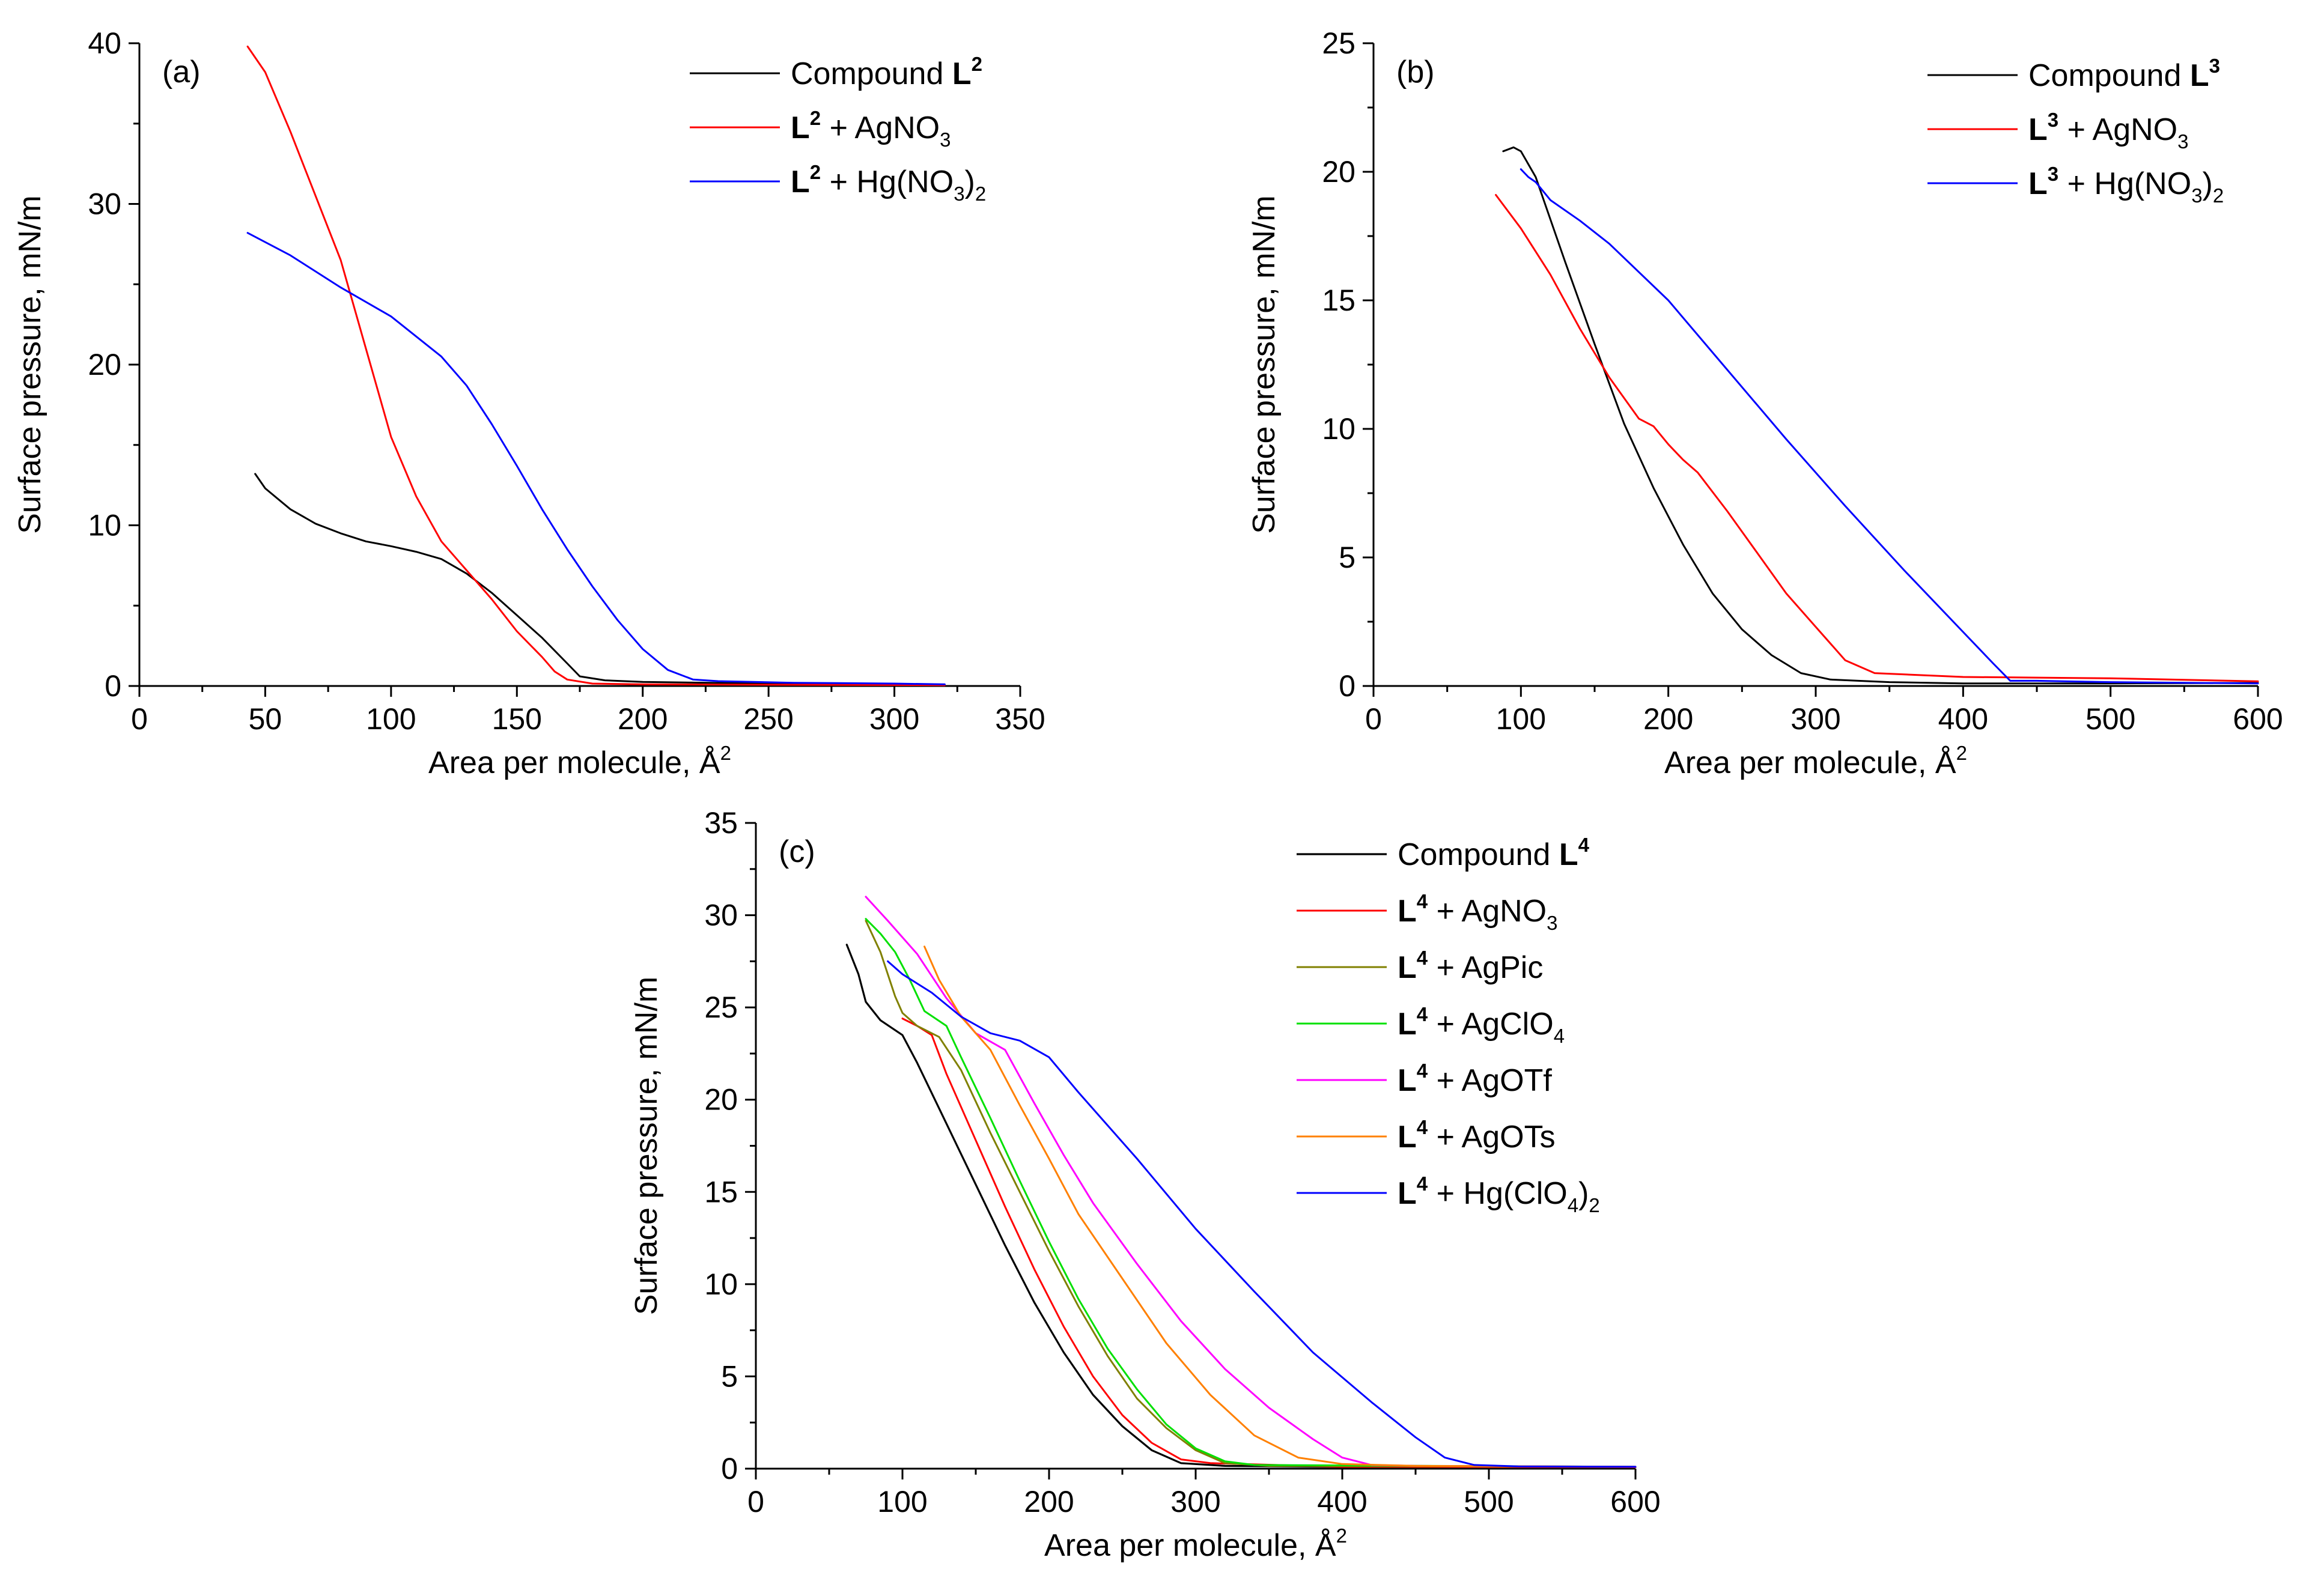 The height and width of the screenshot is (1596, 2303). I want to click on legend-label: Compound L4, so click(1494, 853).